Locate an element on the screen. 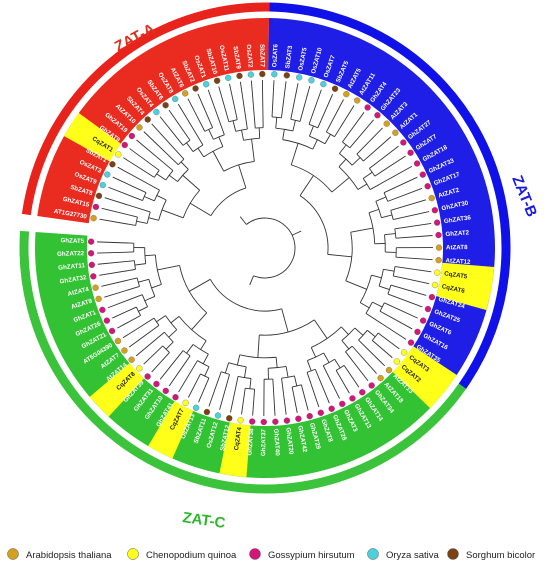  species-dot-ghzat28 is located at coordinates (331, 408).